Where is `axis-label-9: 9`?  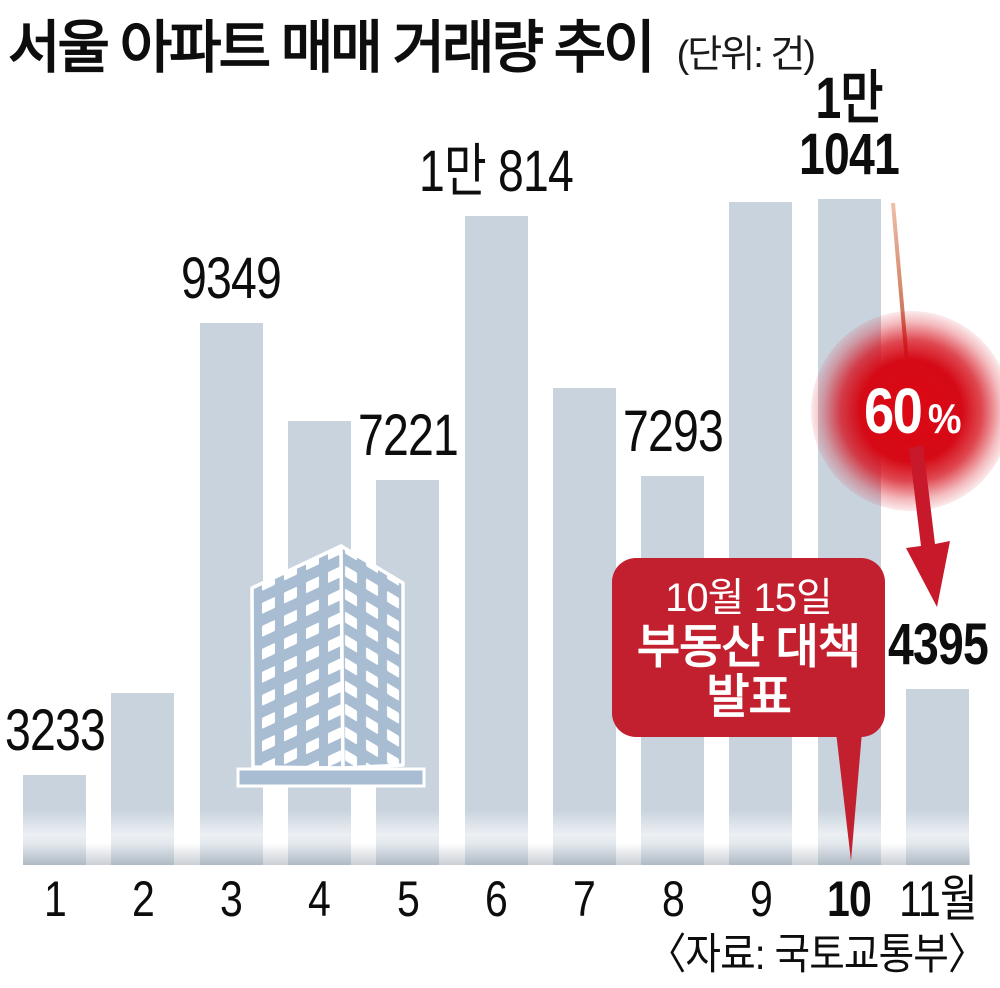
axis-label-9: 9 is located at coordinates (761, 899).